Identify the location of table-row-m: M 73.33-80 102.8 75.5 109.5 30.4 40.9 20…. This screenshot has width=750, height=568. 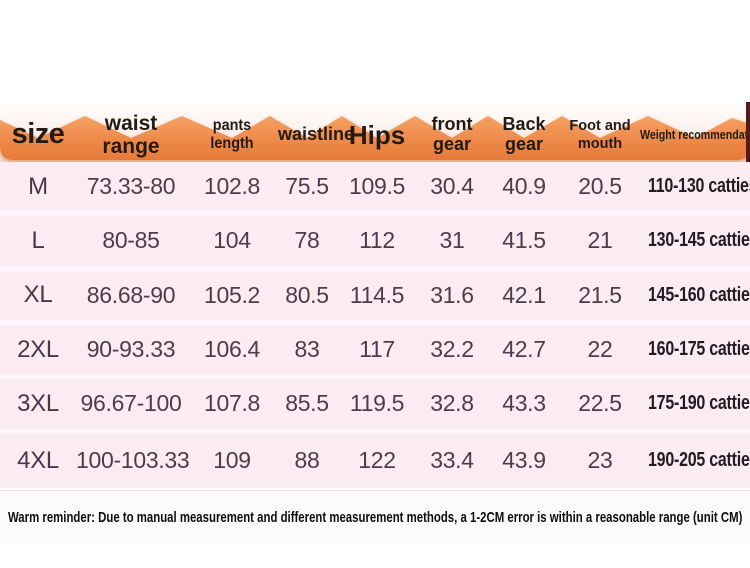
(375, 189).